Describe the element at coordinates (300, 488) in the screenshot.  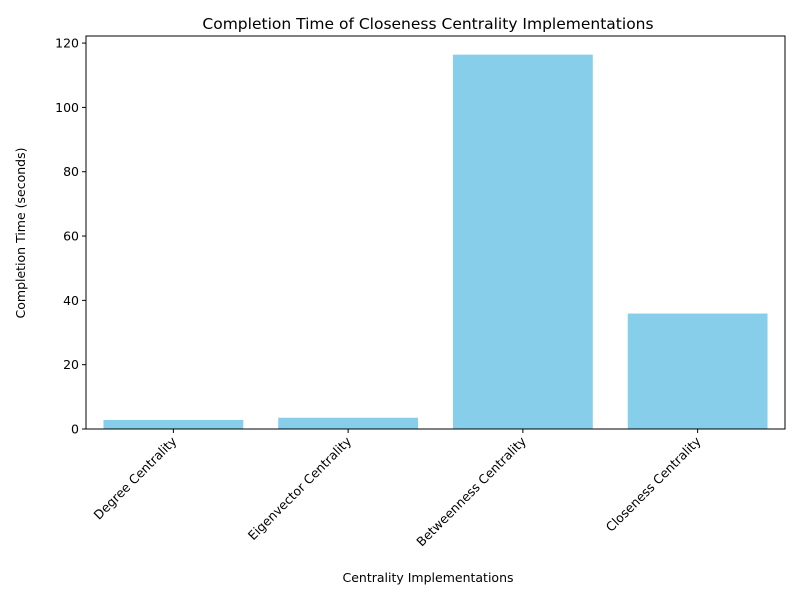
I see `x-tick-label: Eigenvector Centrality` at that location.